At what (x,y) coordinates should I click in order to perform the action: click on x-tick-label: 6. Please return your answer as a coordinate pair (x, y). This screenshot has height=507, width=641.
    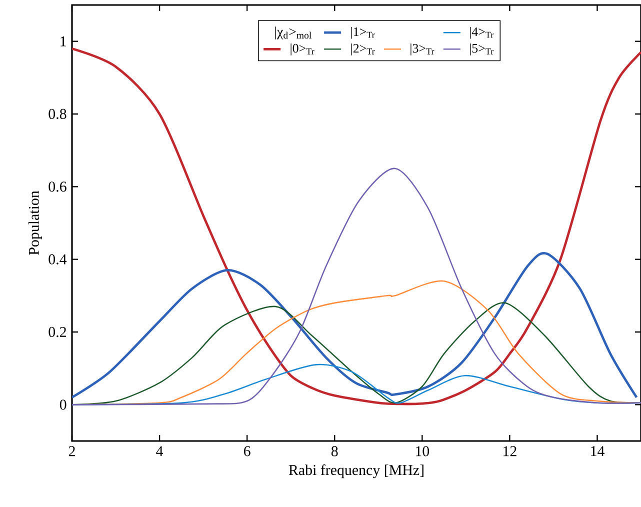
    Looking at the image, I should click on (247, 451).